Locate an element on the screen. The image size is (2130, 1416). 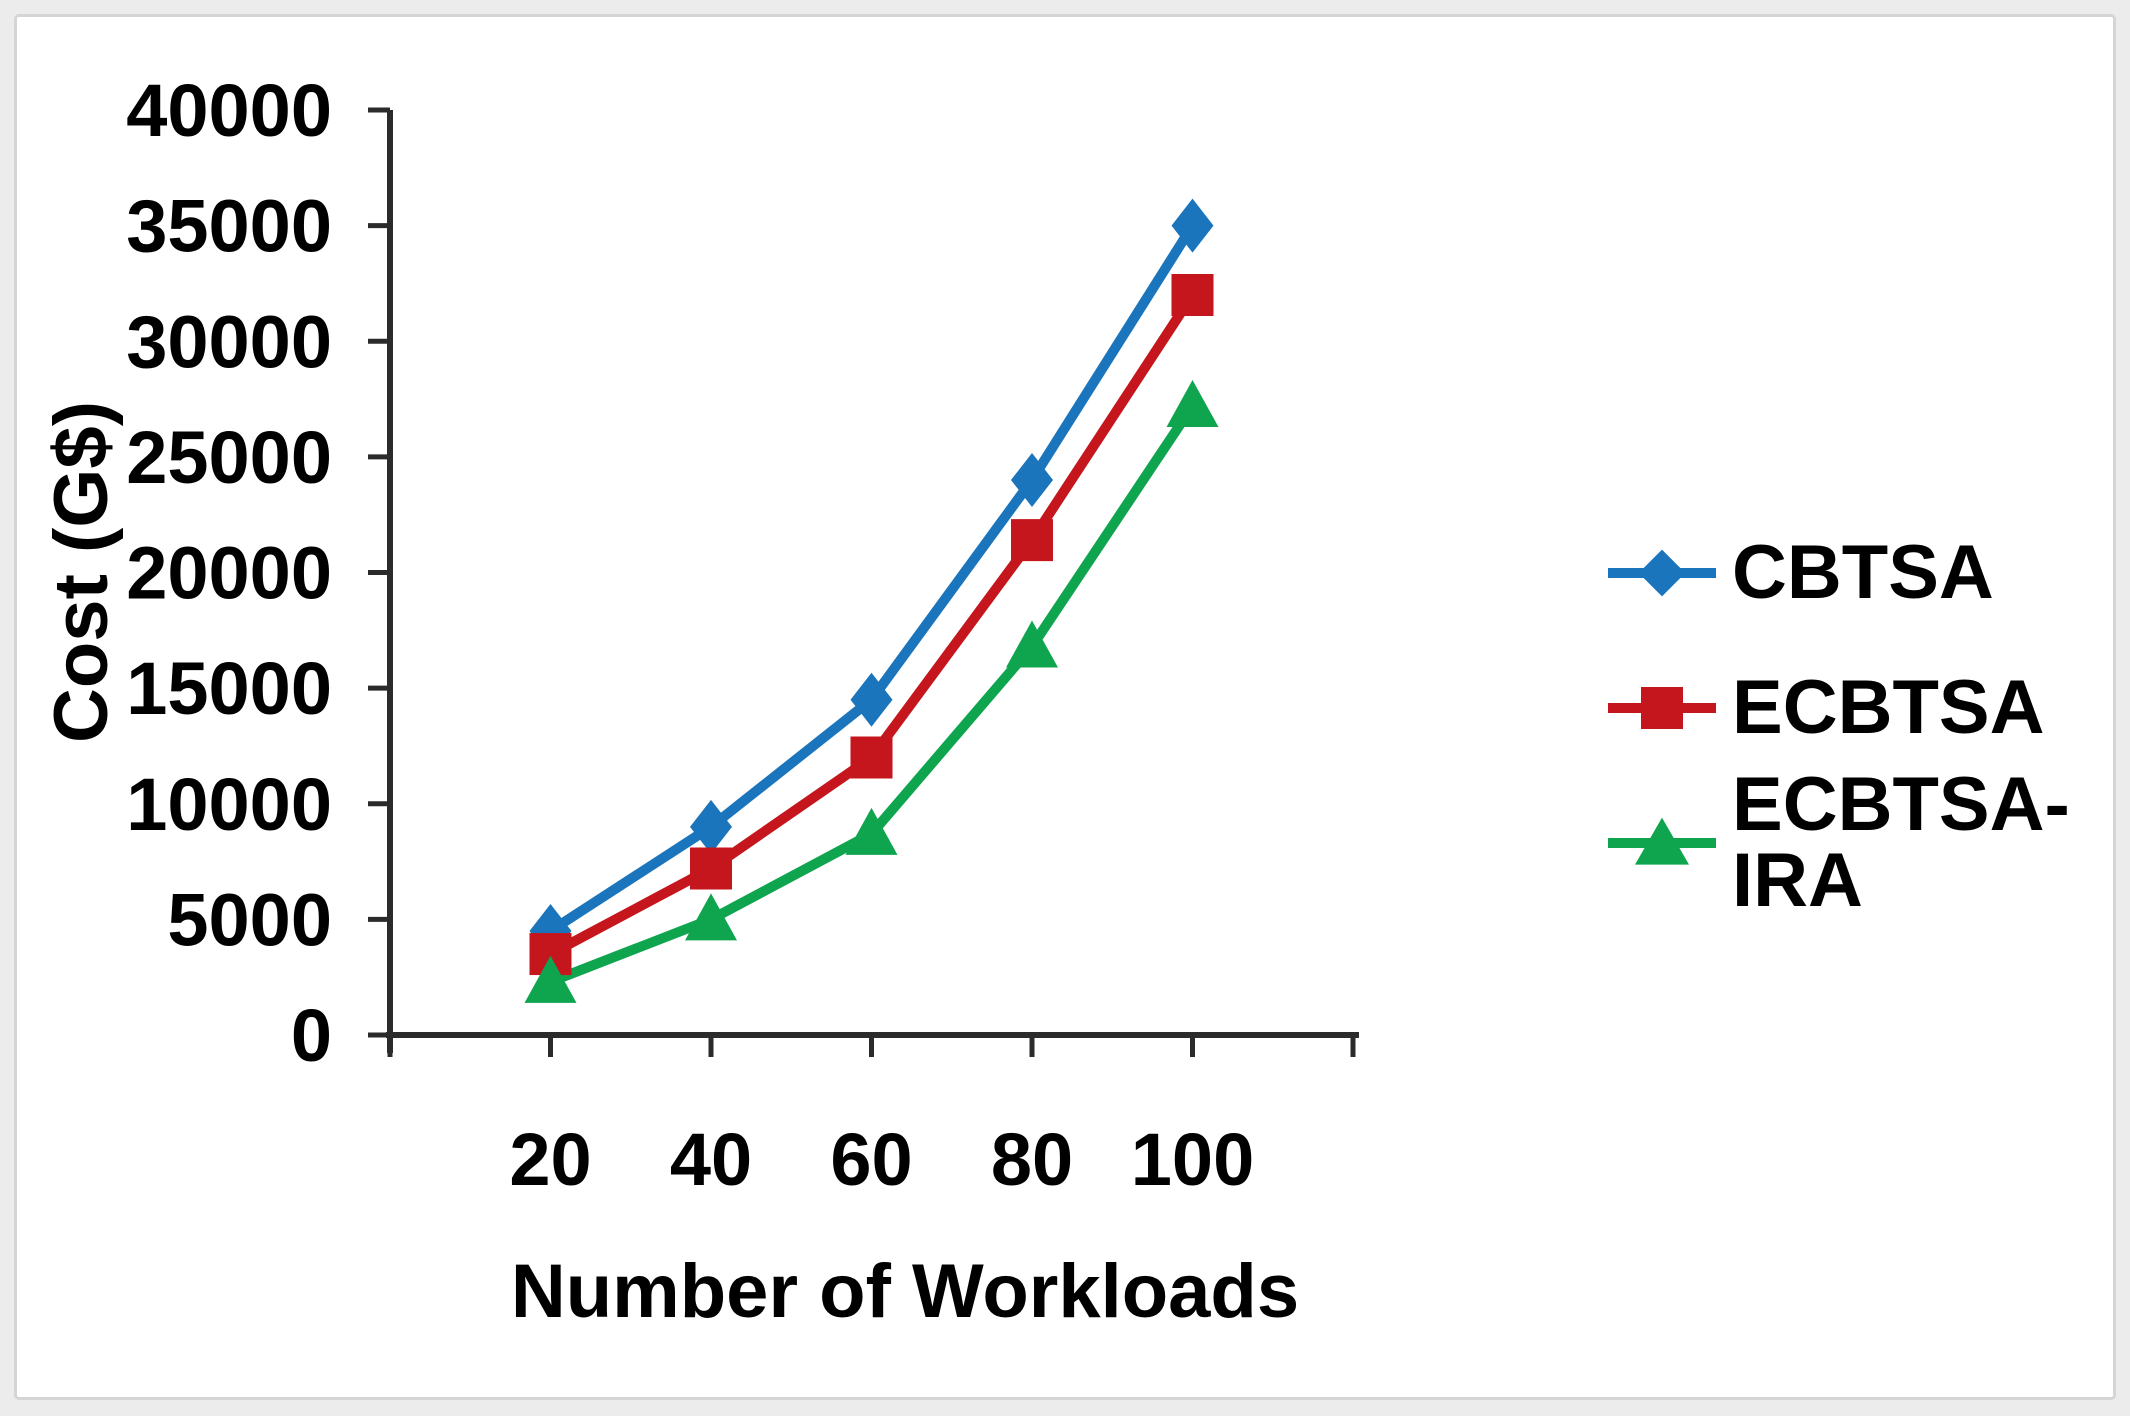
legend-label: ECBTSA is located at coordinates (1888, 707).